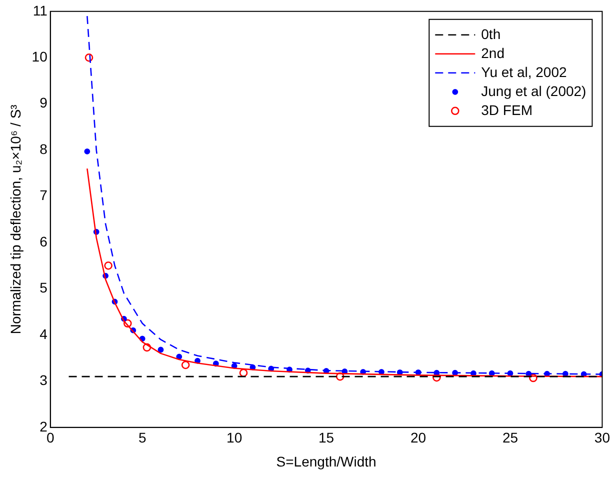  What do you see at coordinates (40, 56) in the screenshot?
I see `y-tick-label: 10` at bounding box center [40, 56].